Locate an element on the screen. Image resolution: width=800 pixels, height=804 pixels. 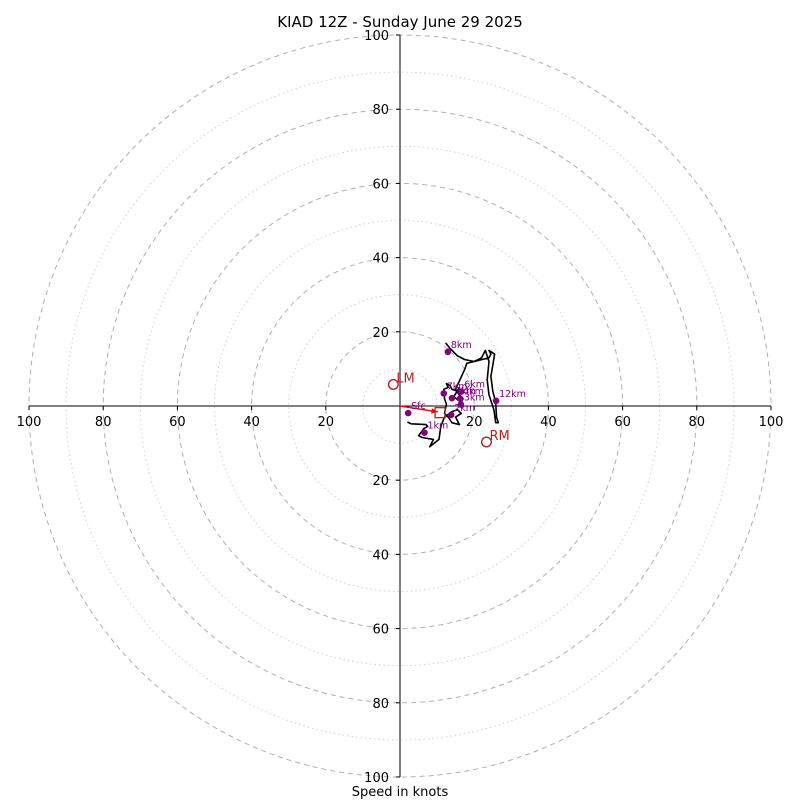
storm-motion-lm is located at coordinates (393, 384).